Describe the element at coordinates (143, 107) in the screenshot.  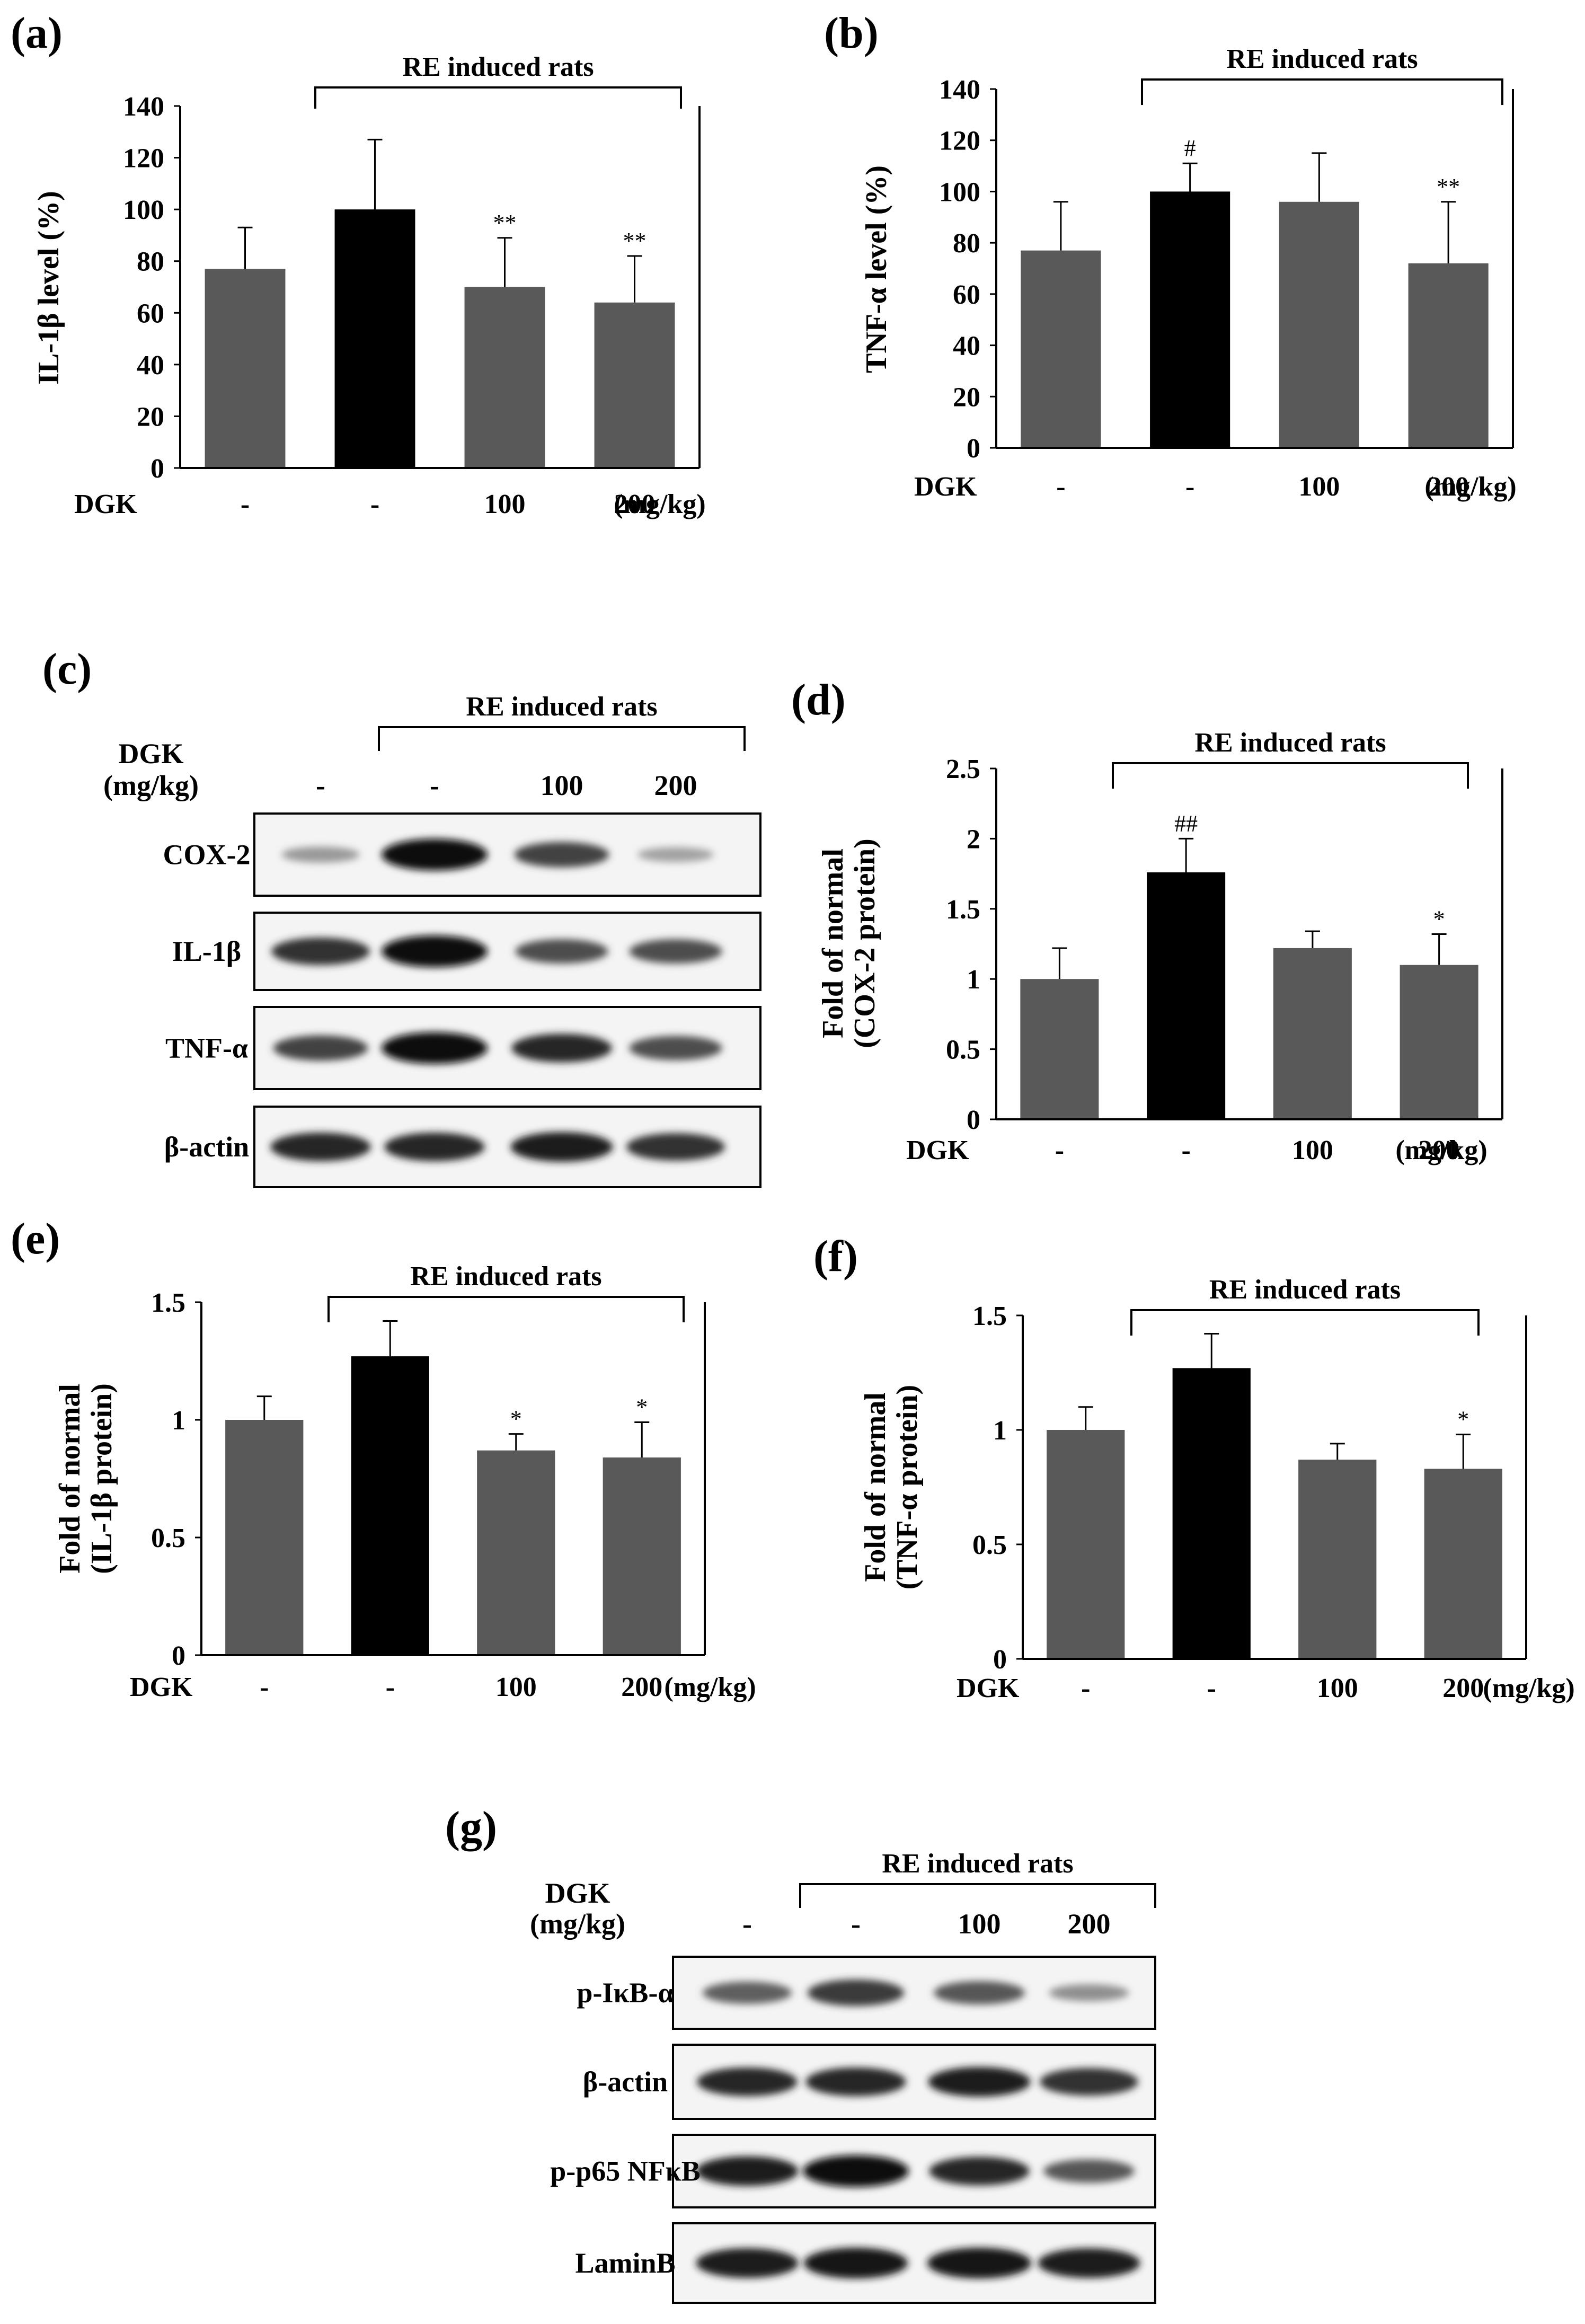
I see `y-tick-label: 140` at that location.